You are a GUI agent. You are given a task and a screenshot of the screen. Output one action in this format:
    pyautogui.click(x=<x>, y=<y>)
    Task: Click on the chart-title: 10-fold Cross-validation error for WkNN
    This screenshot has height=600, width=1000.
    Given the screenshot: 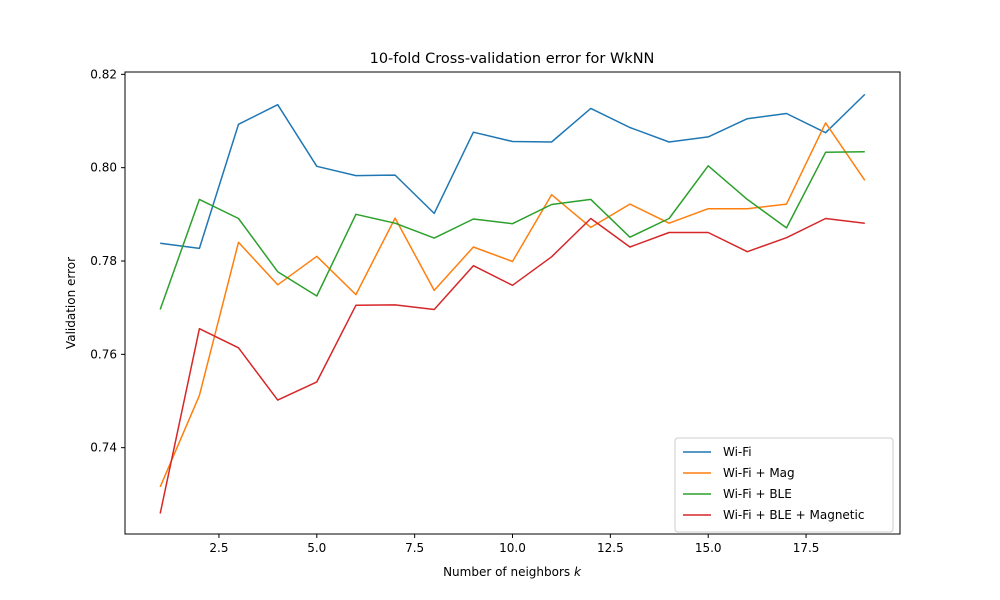 What is the action you would take?
    pyautogui.click(x=512, y=59)
    